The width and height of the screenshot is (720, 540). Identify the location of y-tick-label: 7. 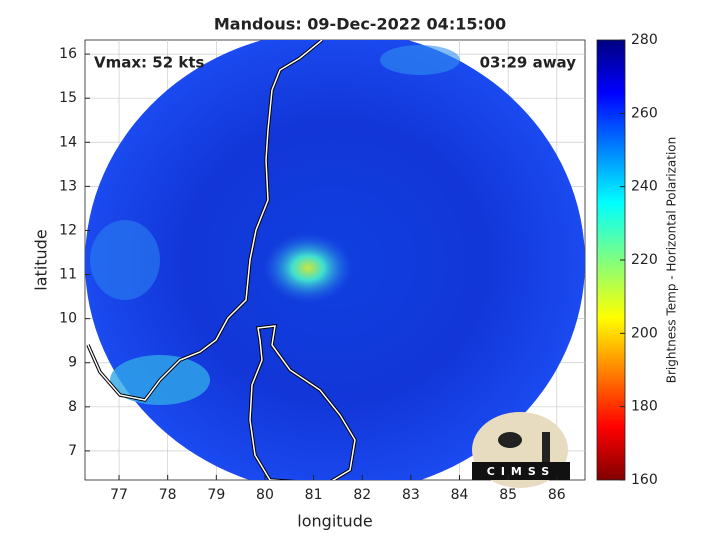
(72, 451).